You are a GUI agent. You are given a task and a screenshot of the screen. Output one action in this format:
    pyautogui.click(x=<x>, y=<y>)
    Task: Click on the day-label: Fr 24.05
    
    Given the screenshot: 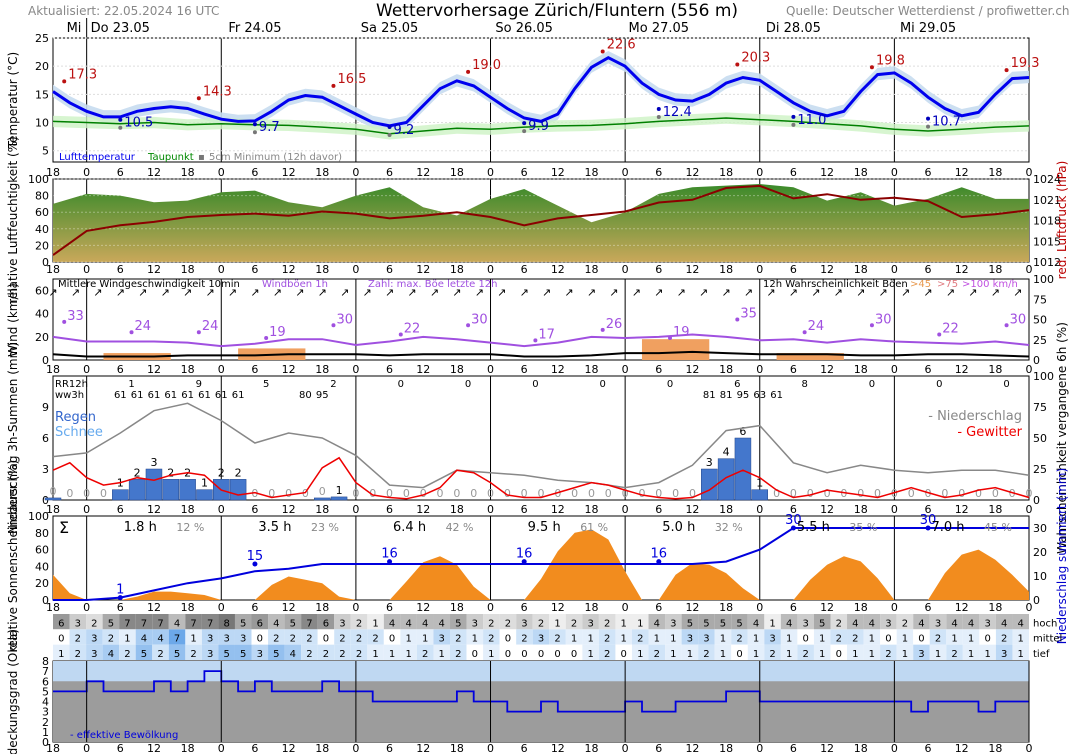 What is the action you would take?
    pyautogui.click(x=254, y=28)
    